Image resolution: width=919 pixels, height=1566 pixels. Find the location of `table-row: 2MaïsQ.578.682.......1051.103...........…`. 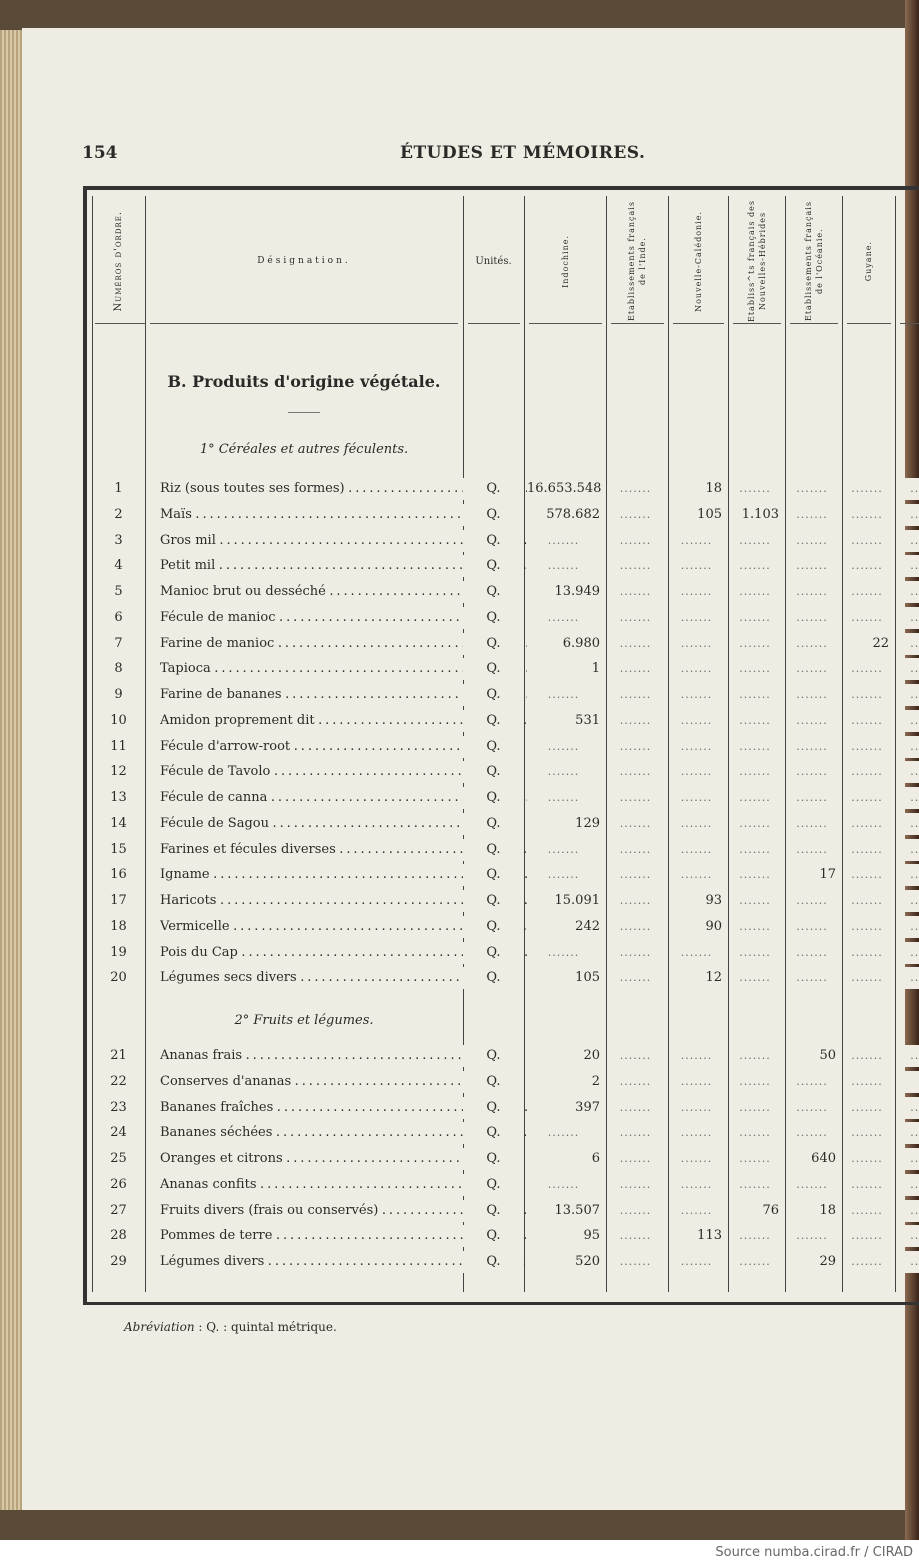

table-row: 2MaïsQ.578.682.......1051.103...........… is located at coordinates (505, 514).